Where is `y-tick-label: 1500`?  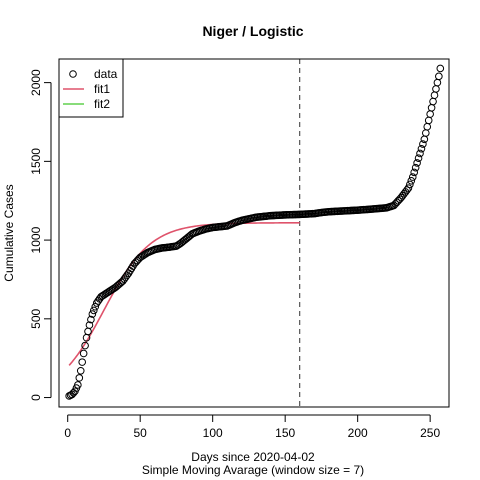
y-tick-label: 1500 is located at coordinates (36, 161).